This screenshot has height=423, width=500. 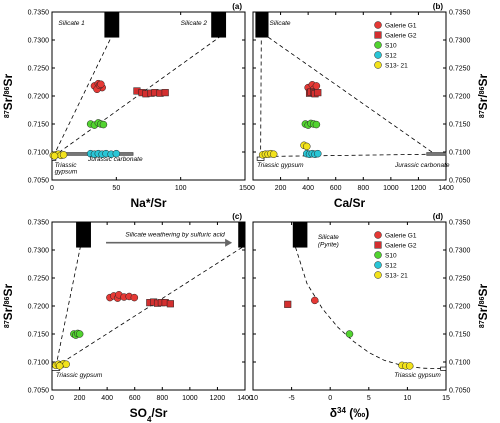 I want to click on legend-label: Galerie G2, so click(x=401, y=246).